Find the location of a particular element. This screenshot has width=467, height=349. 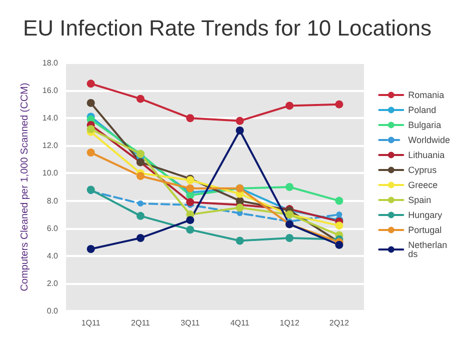

y-tick-label: 4.0 is located at coordinates (52, 255).